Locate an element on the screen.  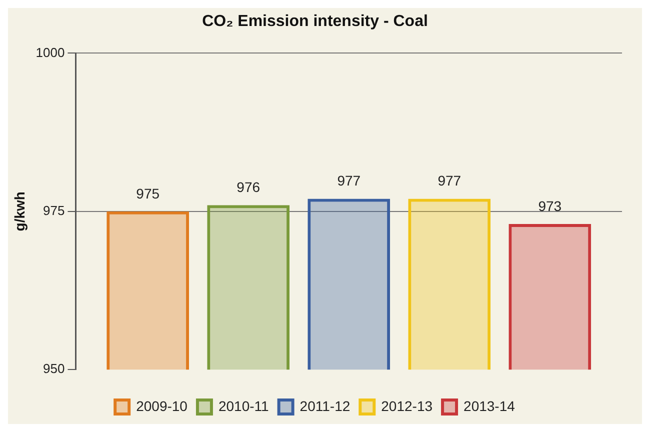
legend-label: 2009-10 is located at coordinates (162, 406).